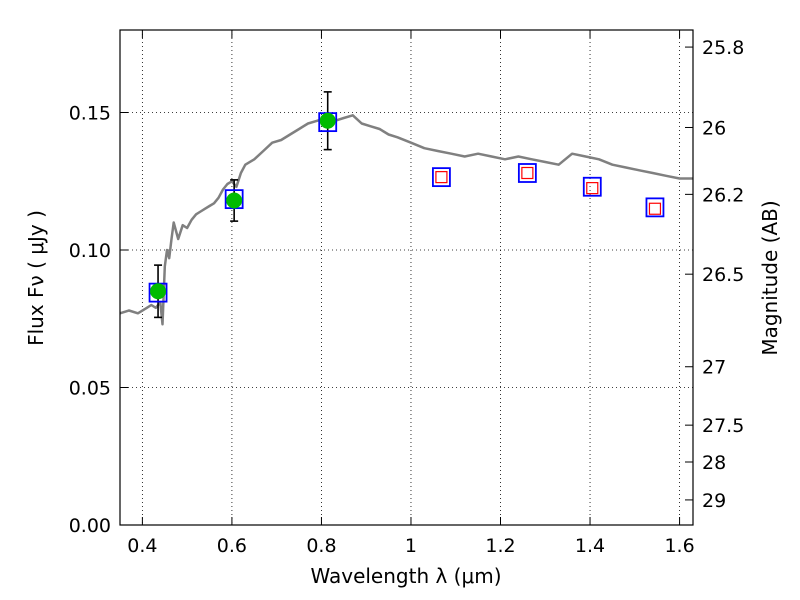 The width and height of the screenshot is (800, 600). What do you see at coordinates (723, 48) in the screenshot?
I see `magnitude-tick-label: 25.8` at bounding box center [723, 48].